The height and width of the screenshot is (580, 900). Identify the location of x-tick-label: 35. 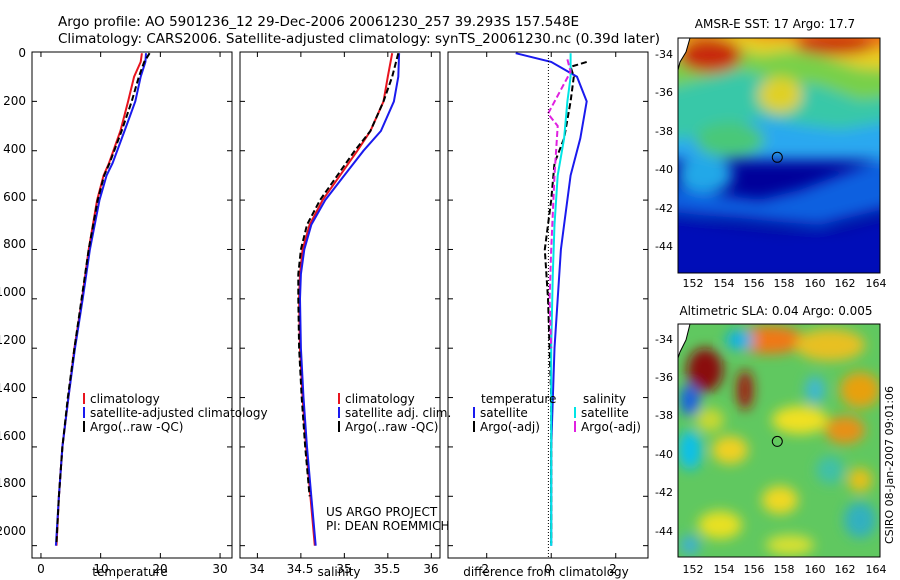
(343, 569).